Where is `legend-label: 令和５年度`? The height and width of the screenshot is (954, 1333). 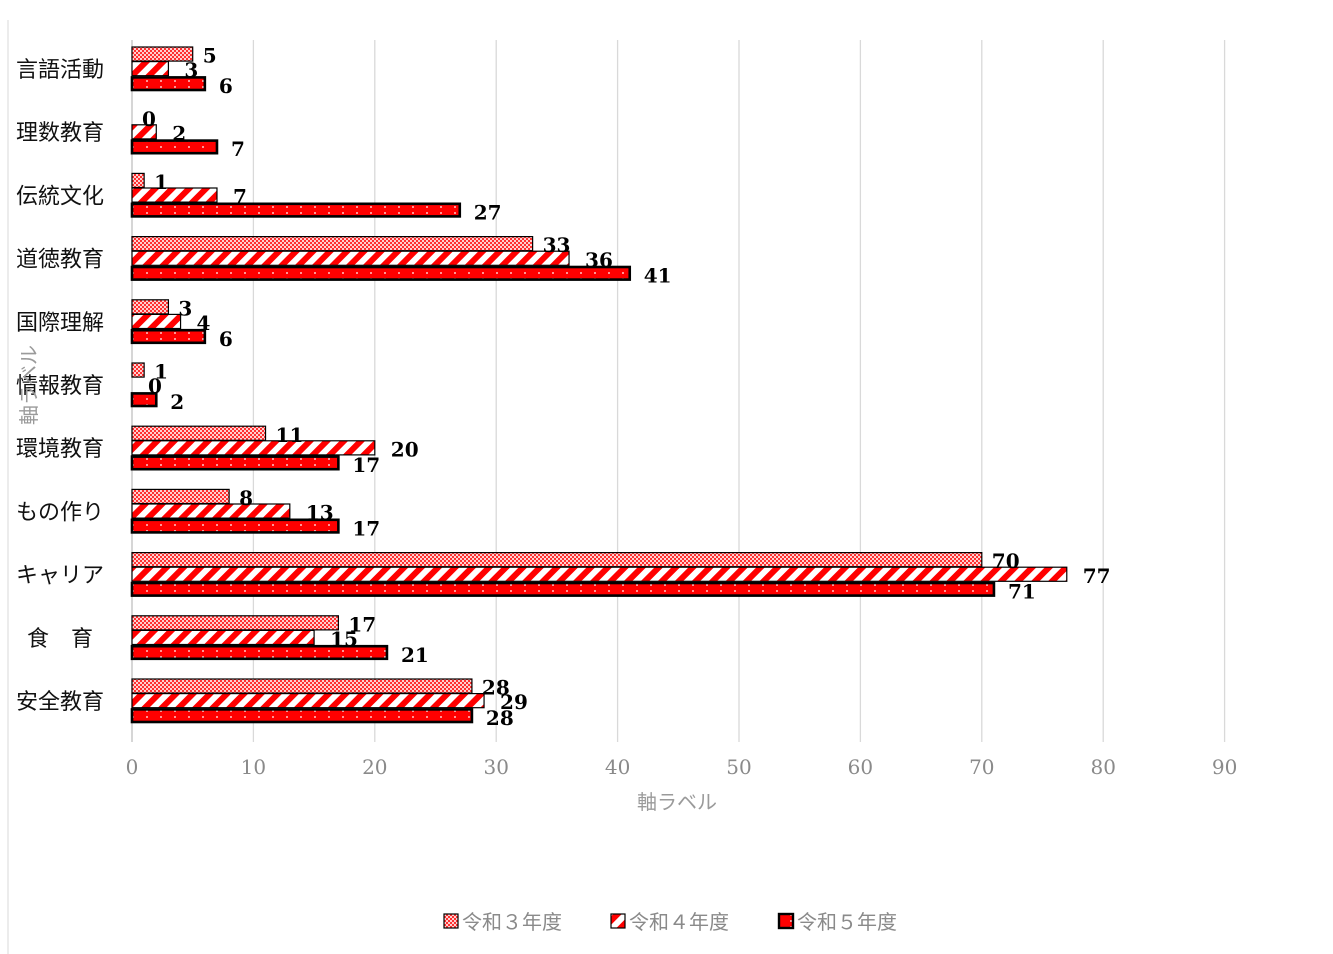
legend-label: 令和５年度 is located at coordinates (847, 922).